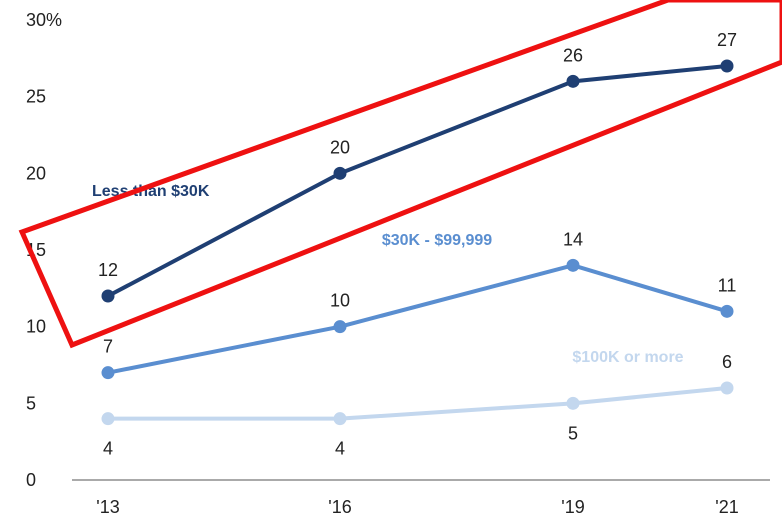 This screenshot has height=518, width=782. What do you see at coordinates (572, 507) in the screenshot?
I see `x-tick-label: '19` at bounding box center [572, 507].